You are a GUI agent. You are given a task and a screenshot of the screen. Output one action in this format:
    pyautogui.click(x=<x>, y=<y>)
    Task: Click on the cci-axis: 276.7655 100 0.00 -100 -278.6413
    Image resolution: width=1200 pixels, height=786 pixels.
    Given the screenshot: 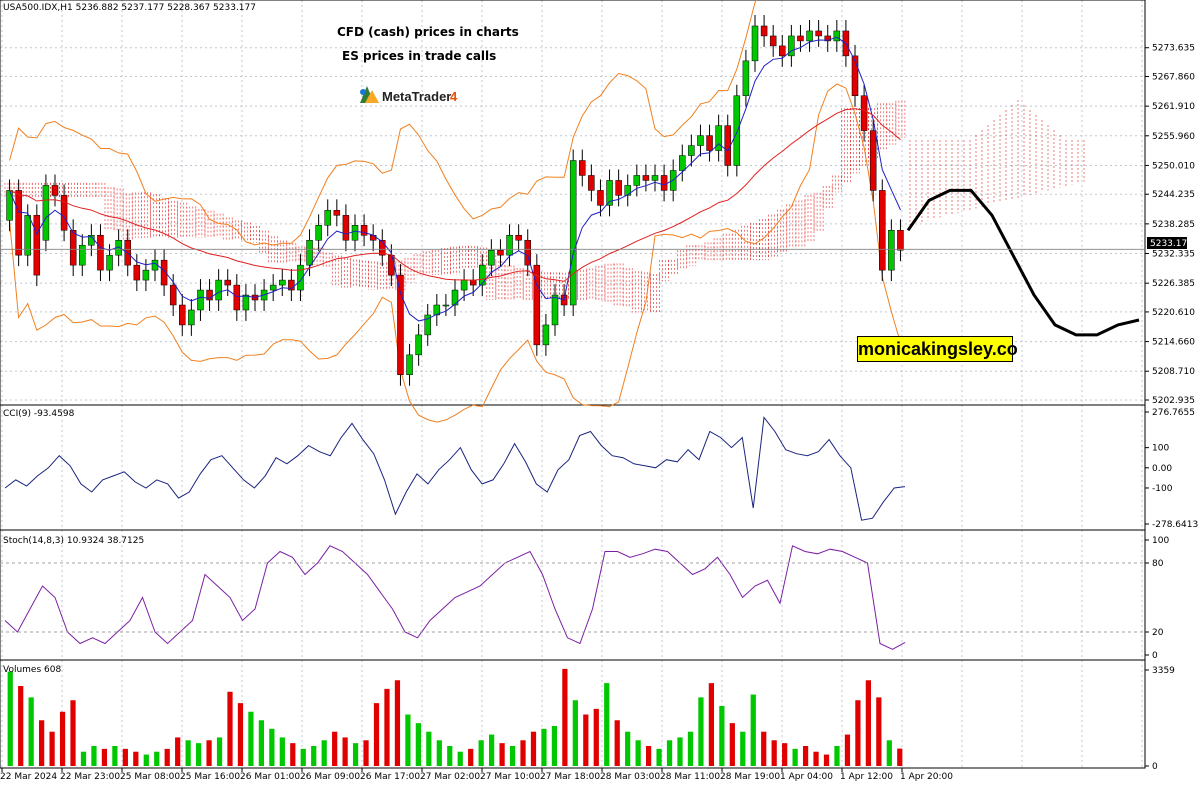 What is the action you would take?
    pyautogui.click(x=1171, y=469)
    